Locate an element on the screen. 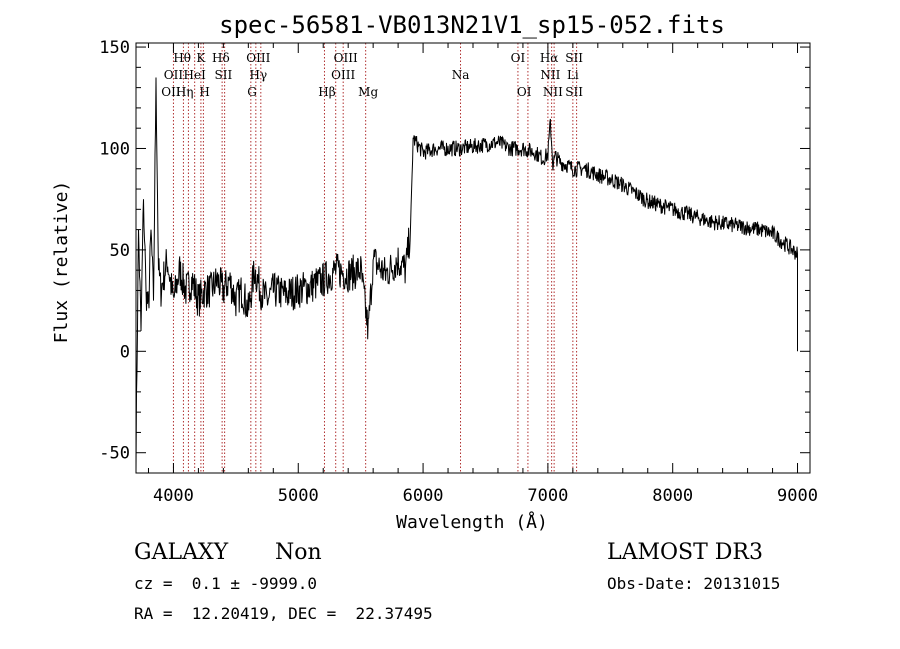 The width and height of the screenshot is (900, 649). x-axis-label: Wavelength (Å) is located at coordinates (472, 522).